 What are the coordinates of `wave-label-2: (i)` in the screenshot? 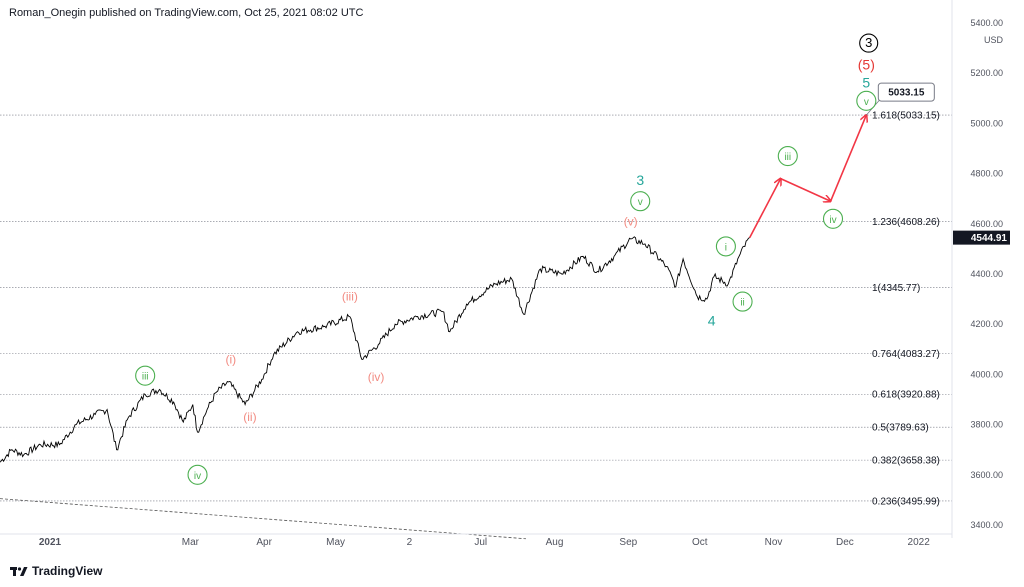 It's located at (231, 359).